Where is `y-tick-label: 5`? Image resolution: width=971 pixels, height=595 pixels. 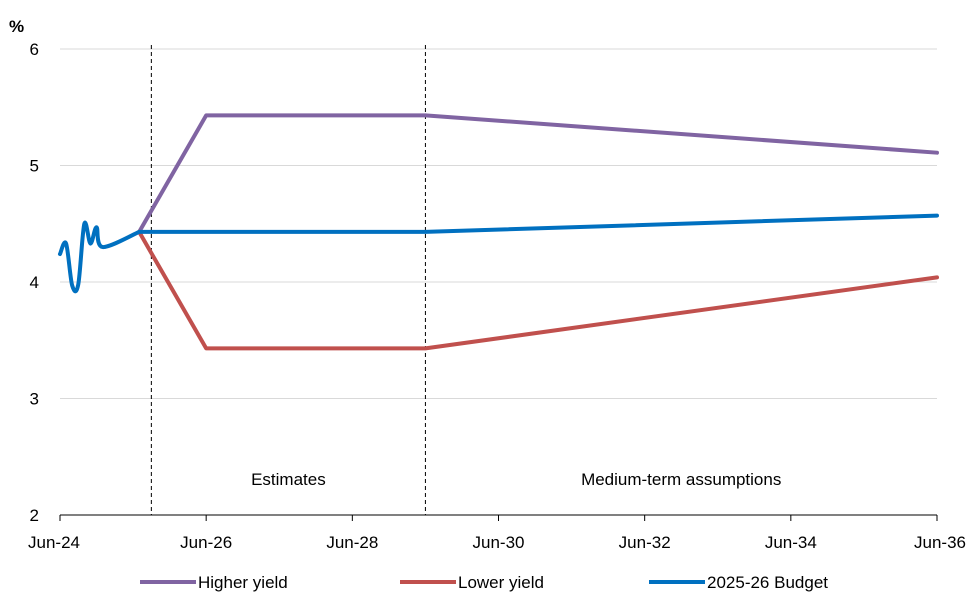 y-tick-label: 5 is located at coordinates (34, 166).